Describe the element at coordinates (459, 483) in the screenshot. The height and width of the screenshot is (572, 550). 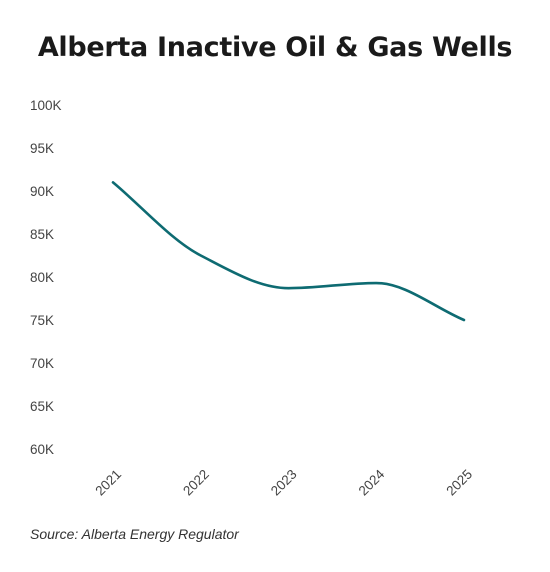
I see `x-tick-label: 2025` at that location.